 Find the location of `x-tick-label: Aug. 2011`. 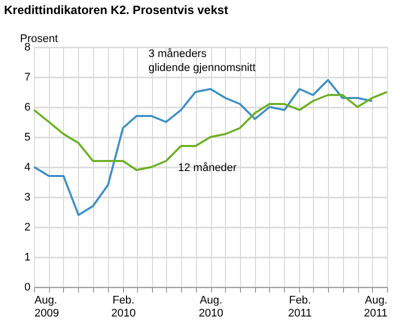

x-tick-label: Aug. 2011 is located at coordinates (376, 307).